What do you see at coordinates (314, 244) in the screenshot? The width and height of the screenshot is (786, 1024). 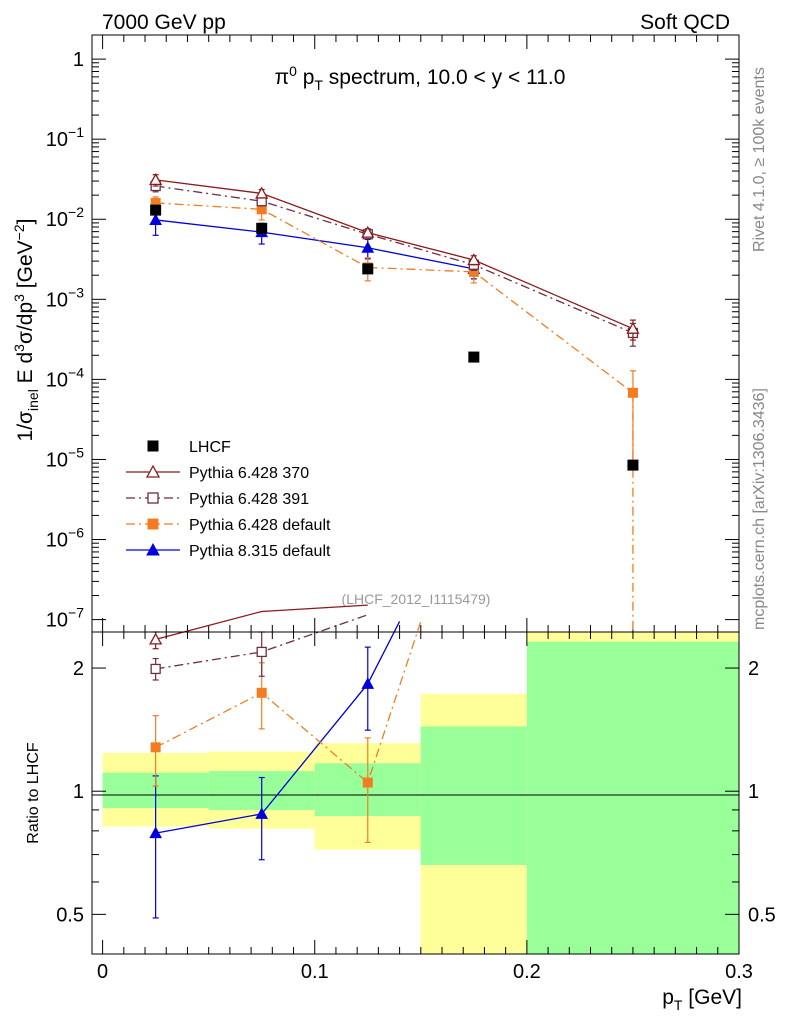 I see `main-line-pythia-8-315-default` at bounding box center [314, 244].